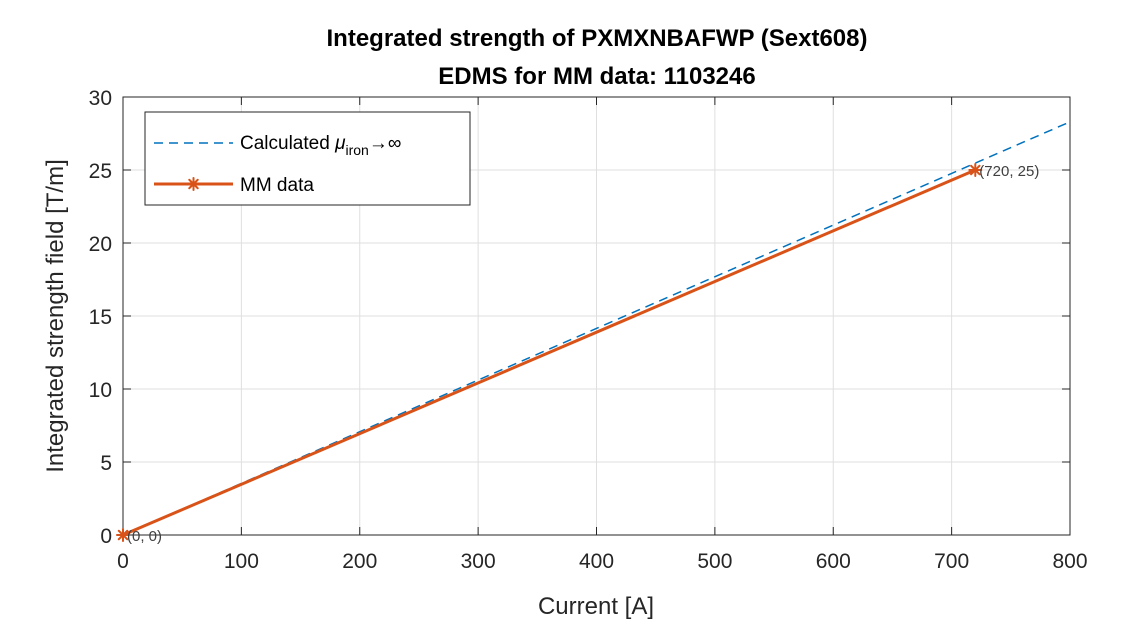 This screenshot has width=1139, height=627. I want to click on y-tick-label: 15, so click(100, 317).